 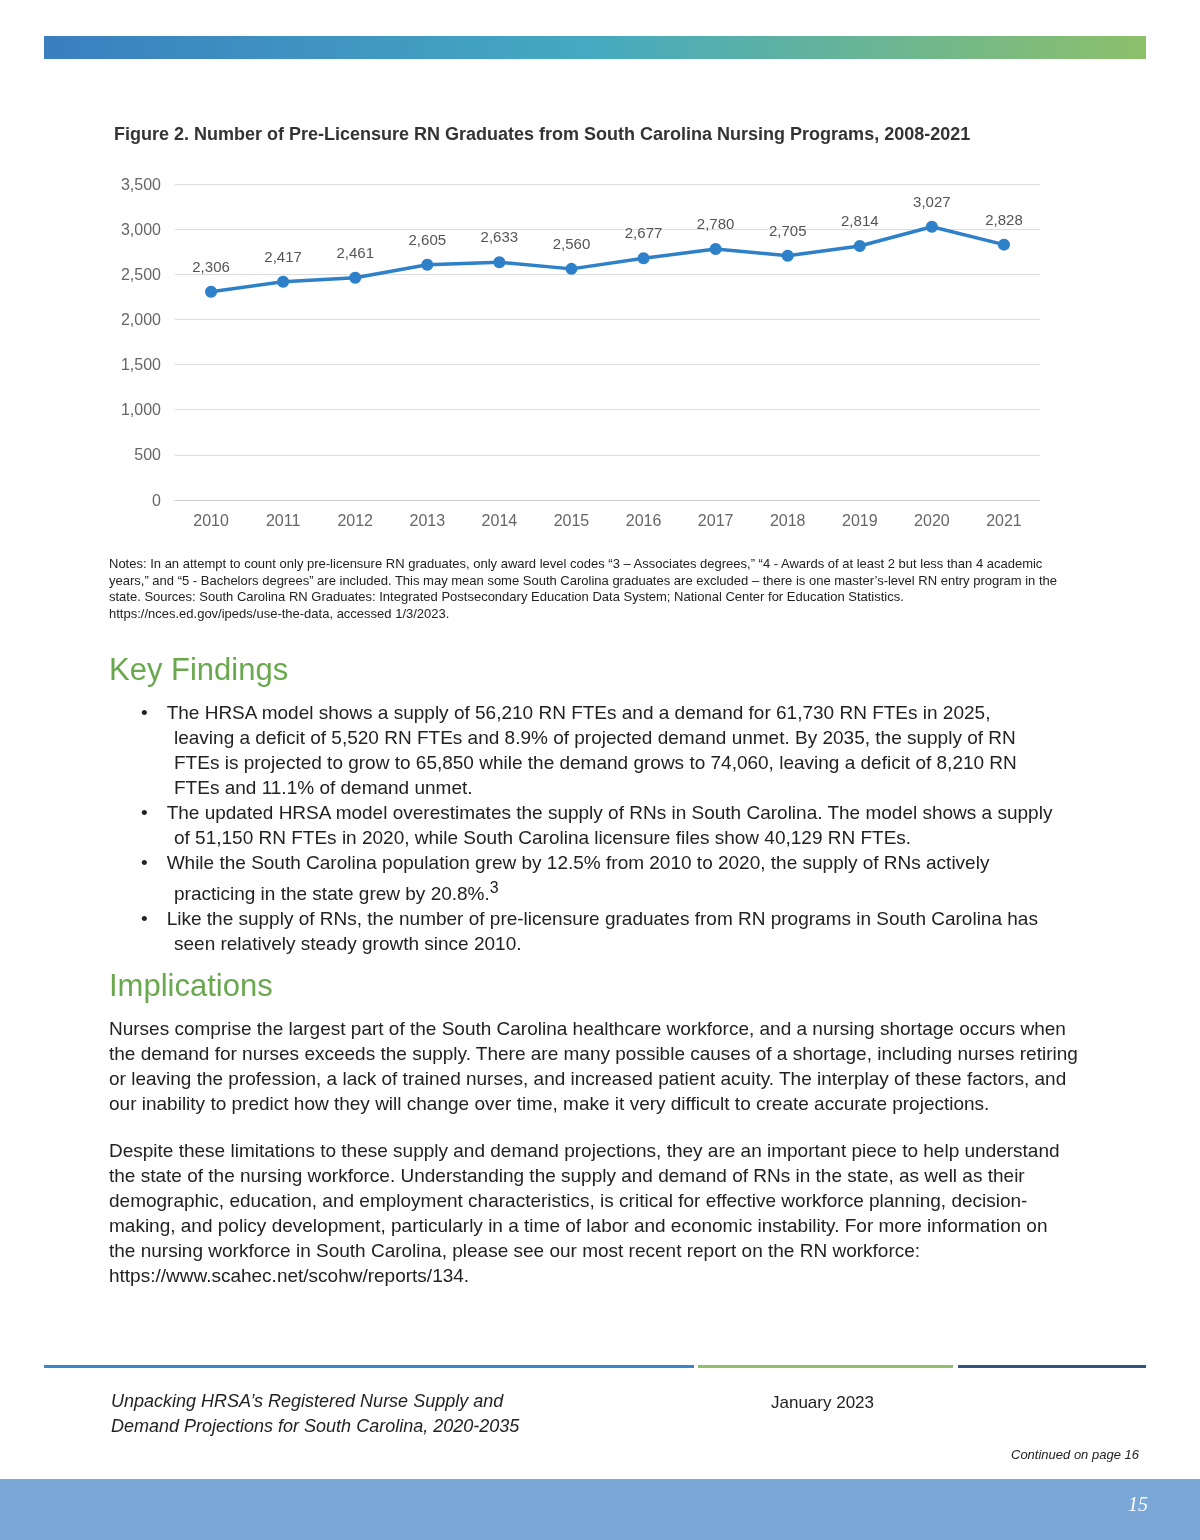 What do you see at coordinates (1004, 219) in the screenshot?
I see `data-label: 2,828` at bounding box center [1004, 219].